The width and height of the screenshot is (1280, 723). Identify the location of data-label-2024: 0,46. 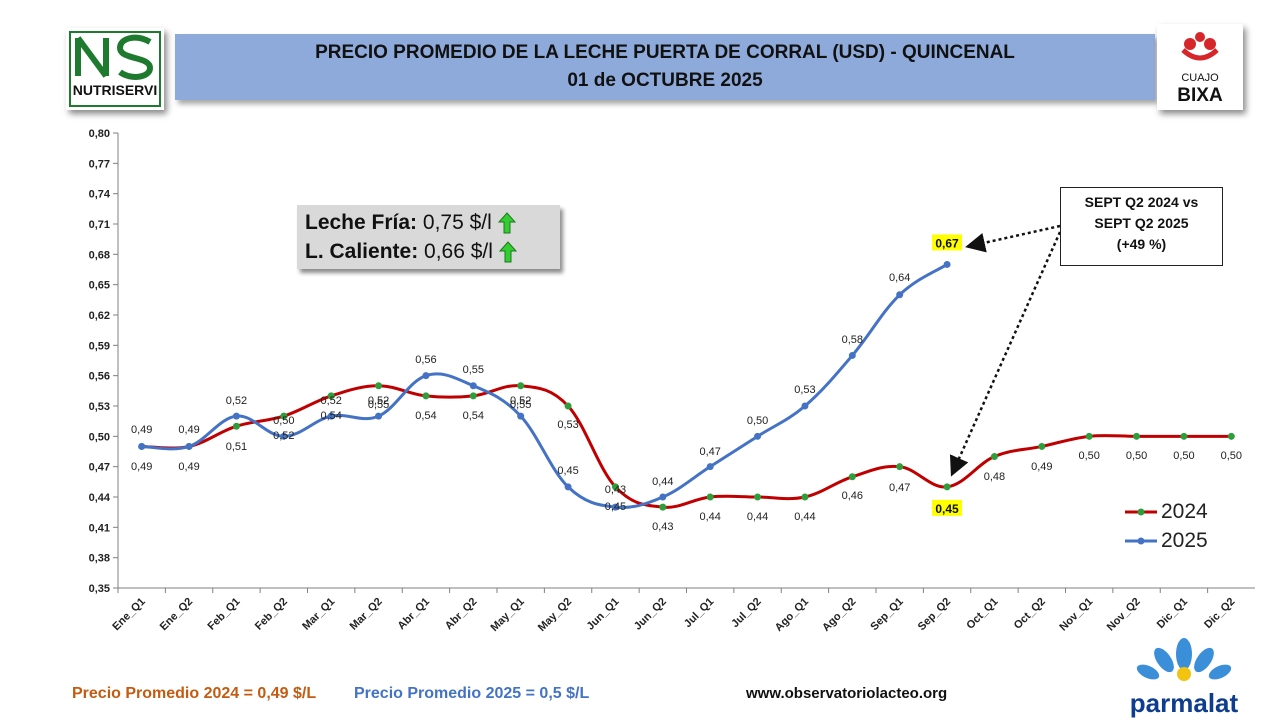
(852, 496).